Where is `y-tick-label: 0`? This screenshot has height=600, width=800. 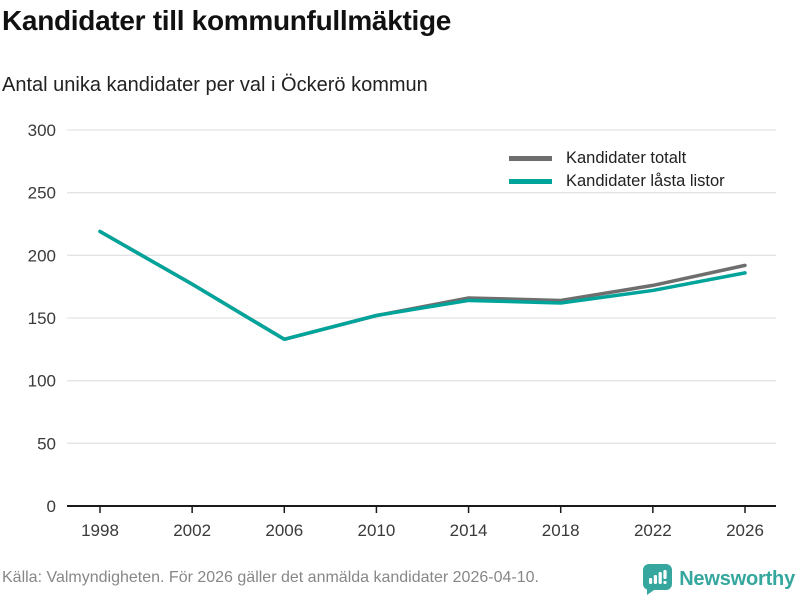
y-tick-label: 0 is located at coordinates (51, 506).